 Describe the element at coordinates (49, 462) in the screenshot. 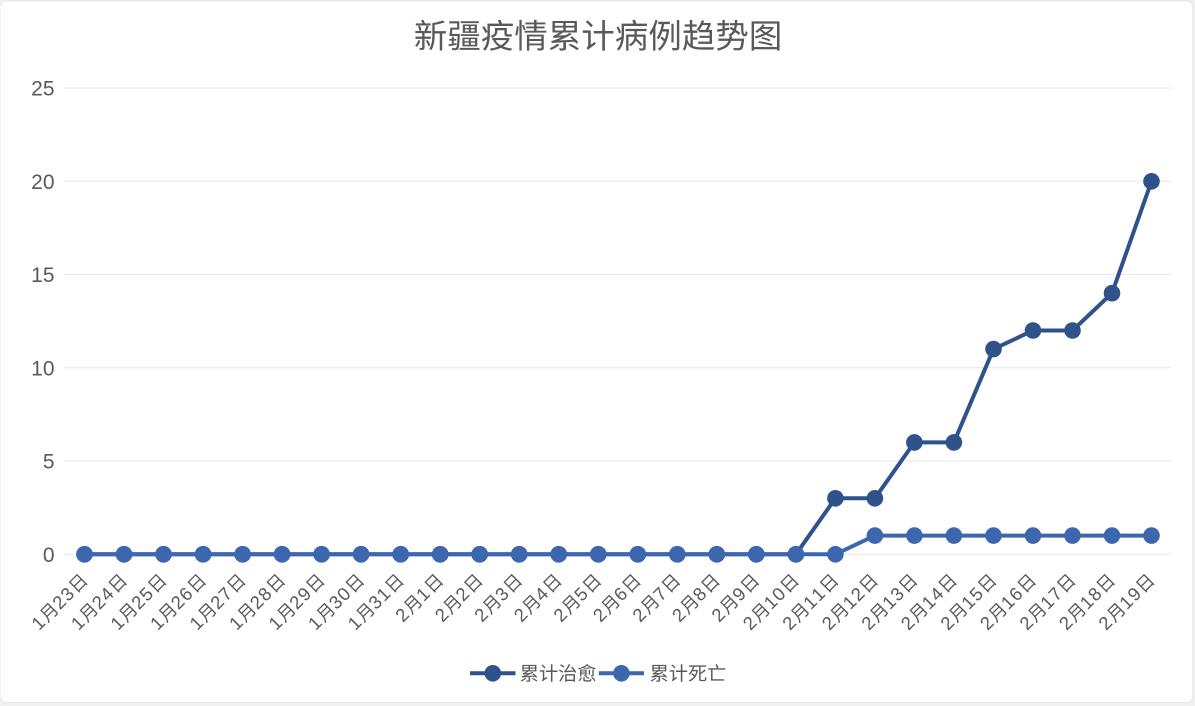

I see `svg-text: 5` at that location.